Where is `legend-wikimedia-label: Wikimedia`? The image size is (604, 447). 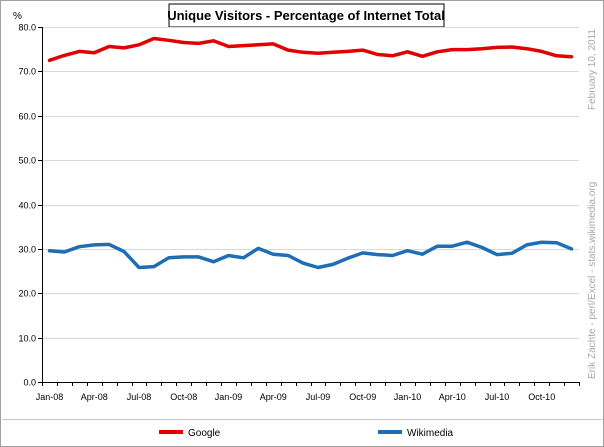 legend-wikimedia-label: Wikimedia is located at coordinates (430, 433).